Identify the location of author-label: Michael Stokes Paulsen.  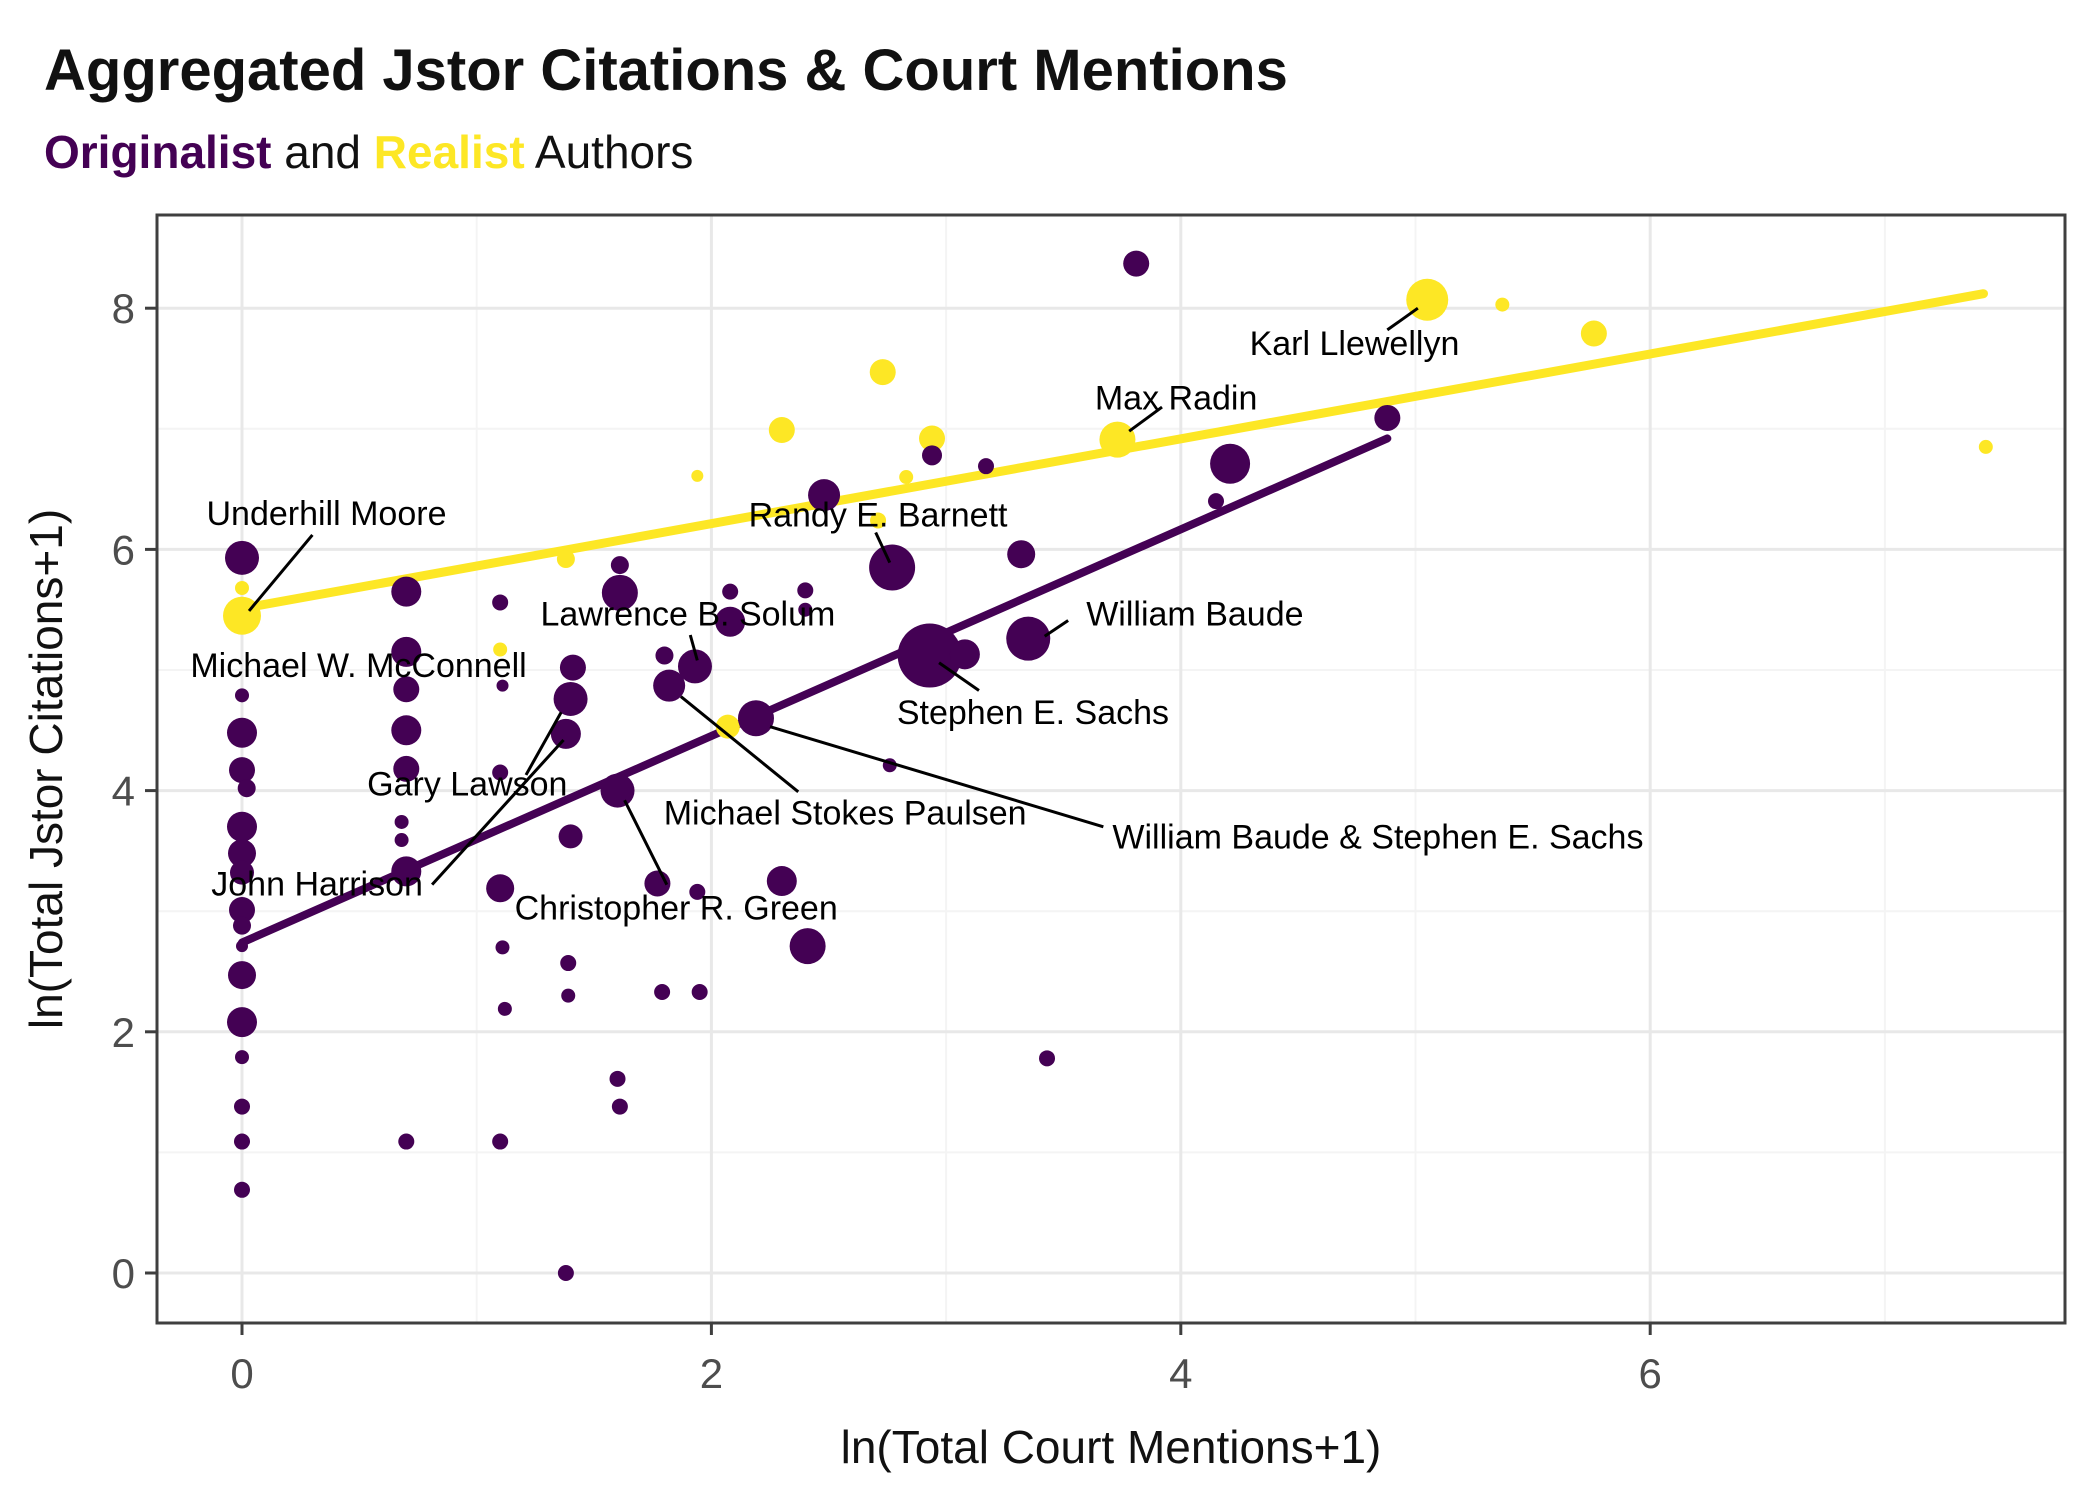
(845, 813).